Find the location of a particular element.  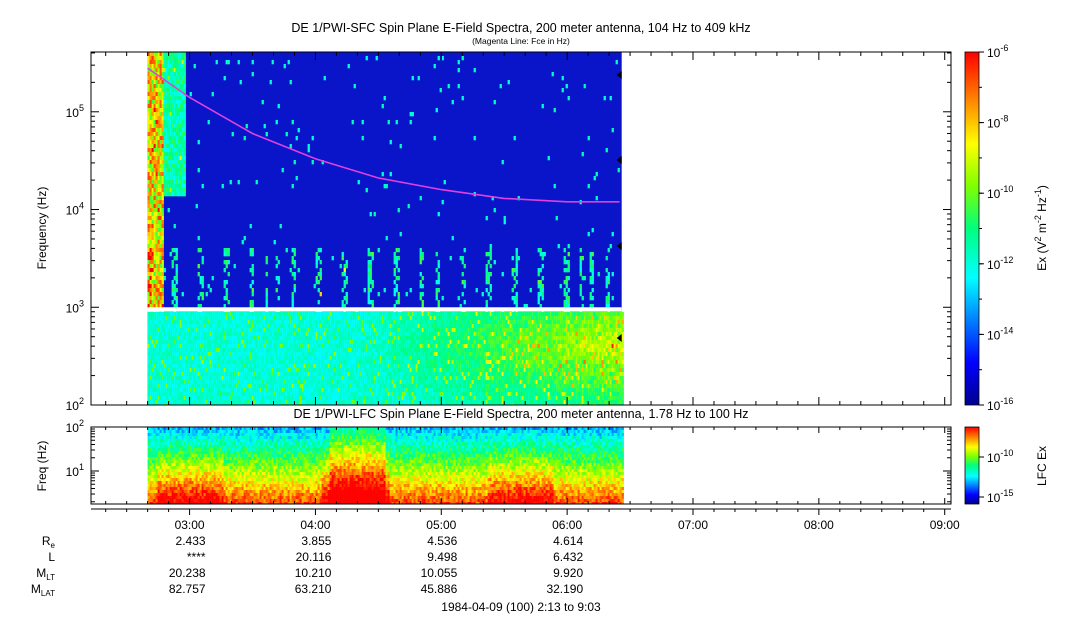

lfc-spectrogram-panel: 10¹ 10² Freq (Hz) is located at coordinates (493, 461).